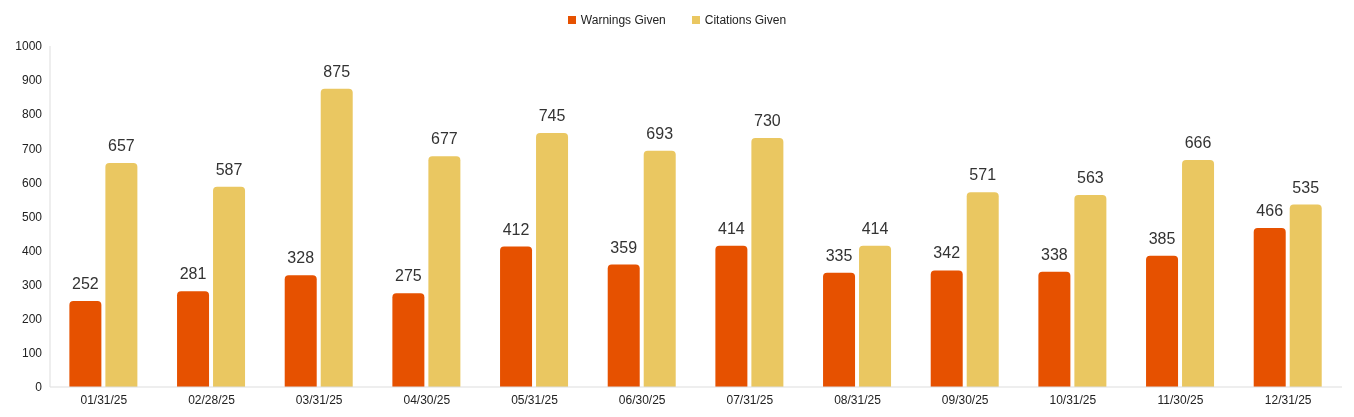 The width and height of the screenshot is (1354, 417). What do you see at coordinates (212, 399) in the screenshot?
I see `x-tick-label: 02/28/25` at bounding box center [212, 399].